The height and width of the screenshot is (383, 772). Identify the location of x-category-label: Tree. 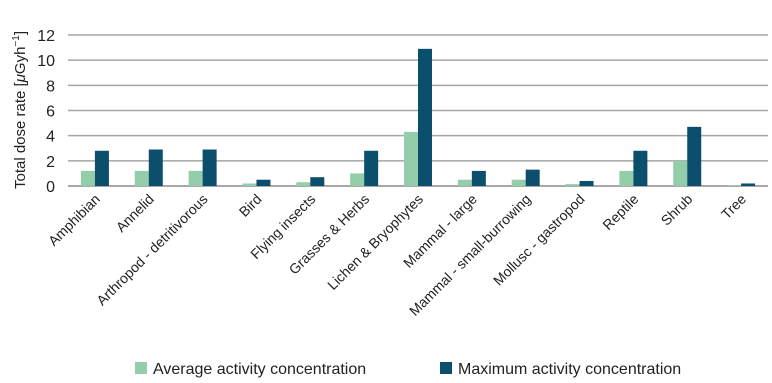
(733, 206).